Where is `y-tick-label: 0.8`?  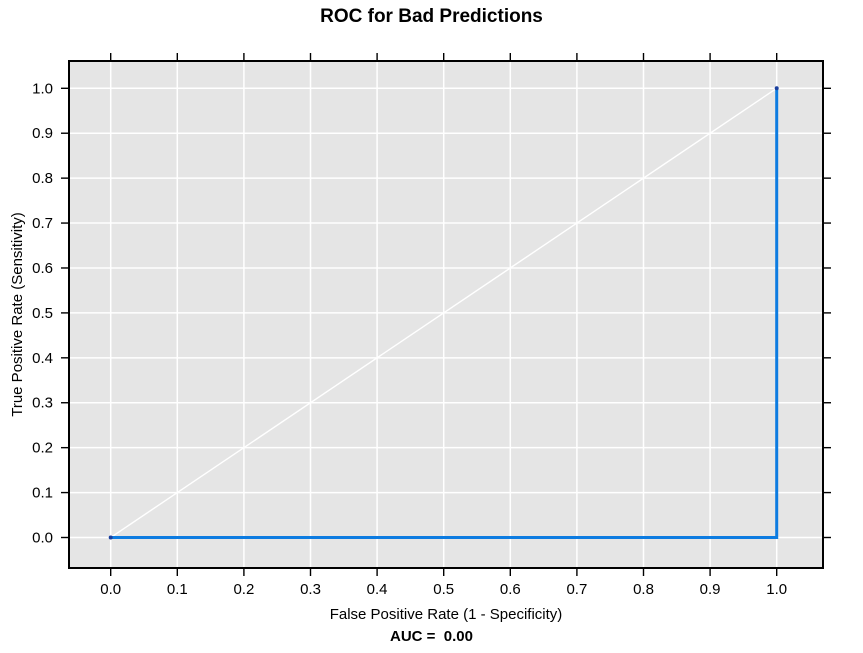 y-tick-label: 0.8 is located at coordinates (42, 178).